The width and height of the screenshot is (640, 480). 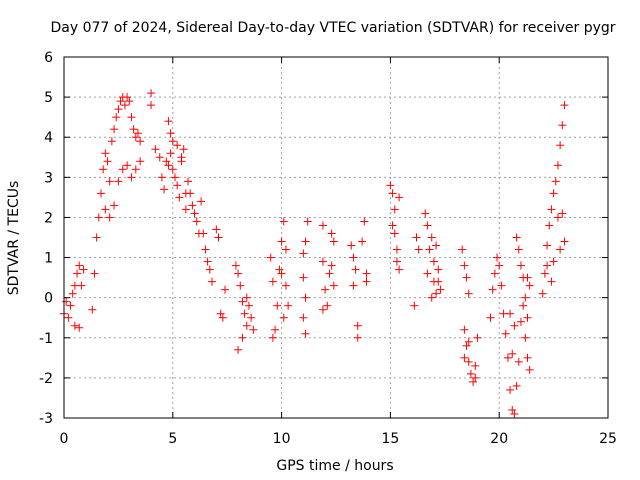 I want to click on y-tick-label: -2, so click(x=46, y=379).